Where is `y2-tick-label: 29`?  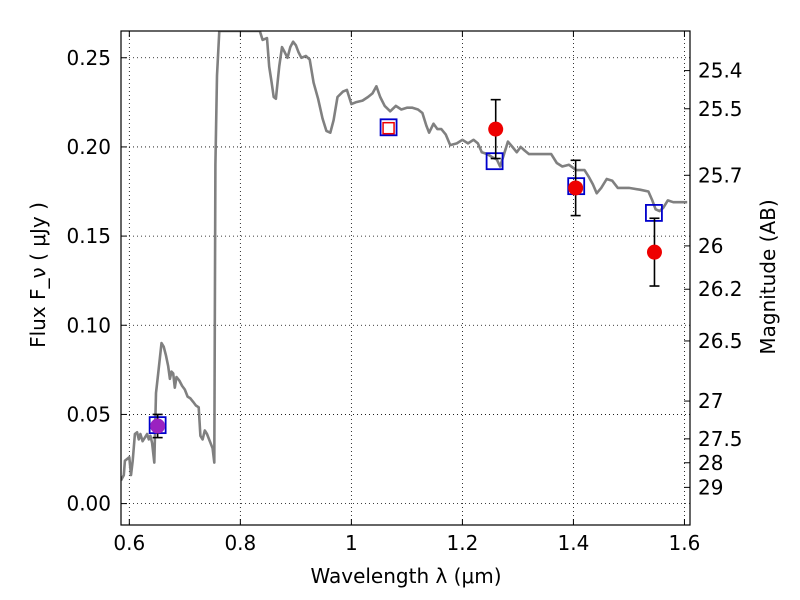 y2-tick-label: 29 is located at coordinates (710, 487).